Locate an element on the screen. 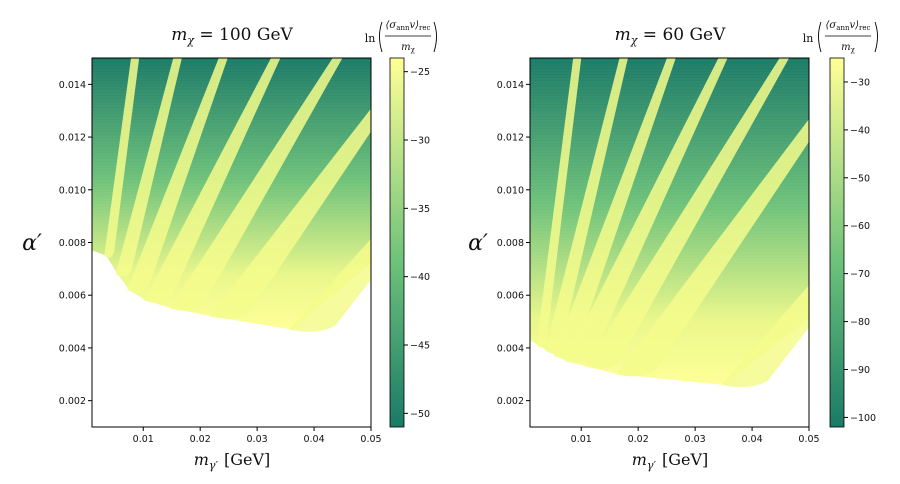  panel-left-colorbar-numerator: ⟨σannv⟩rec is located at coordinates (408, 26).